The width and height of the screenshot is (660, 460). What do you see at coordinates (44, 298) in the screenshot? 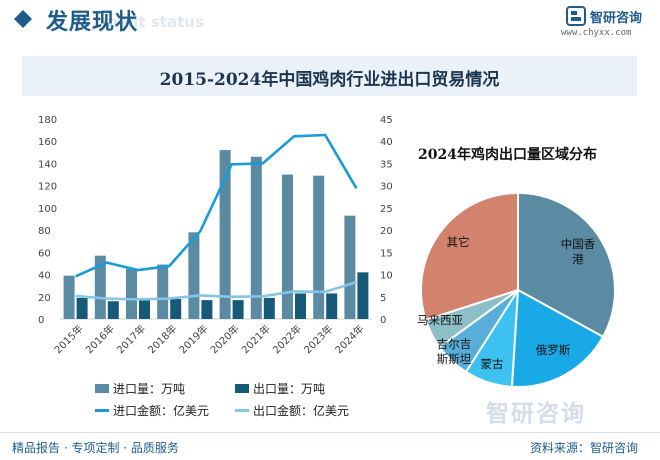
I see `y-tick-label: 20` at bounding box center [44, 298].